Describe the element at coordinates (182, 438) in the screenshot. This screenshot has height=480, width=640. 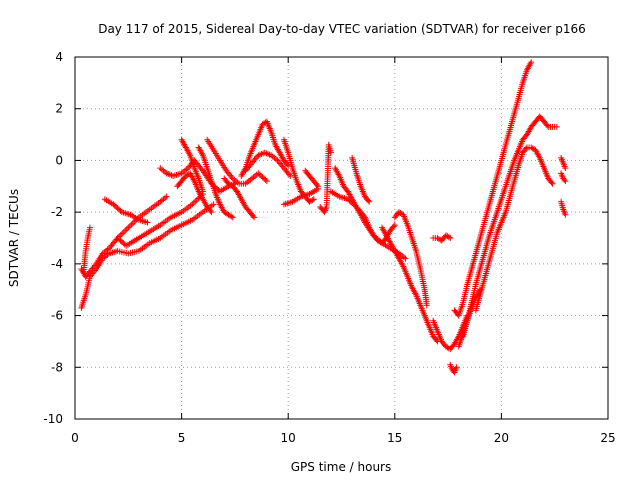
I see `x-tick-label: 5` at that location.